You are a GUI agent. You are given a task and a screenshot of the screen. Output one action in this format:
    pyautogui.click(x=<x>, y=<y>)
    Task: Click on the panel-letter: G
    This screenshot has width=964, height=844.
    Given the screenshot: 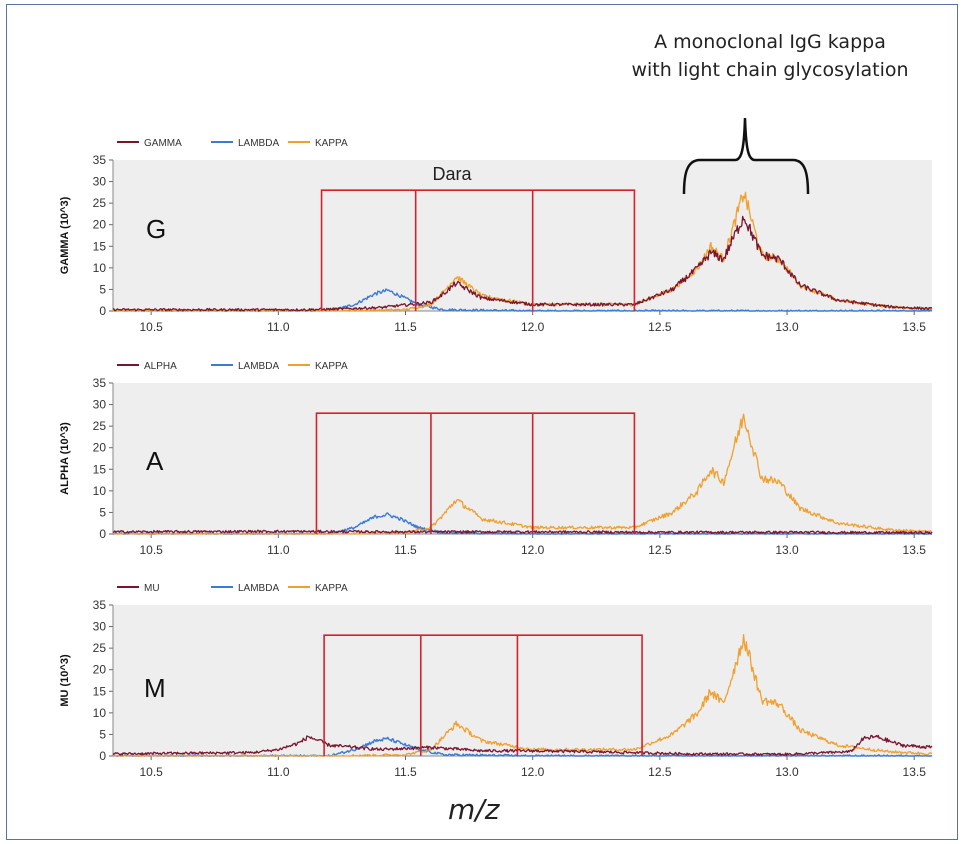 What is the action you would take?
    pyautogui.click(x=156, y=229)
    